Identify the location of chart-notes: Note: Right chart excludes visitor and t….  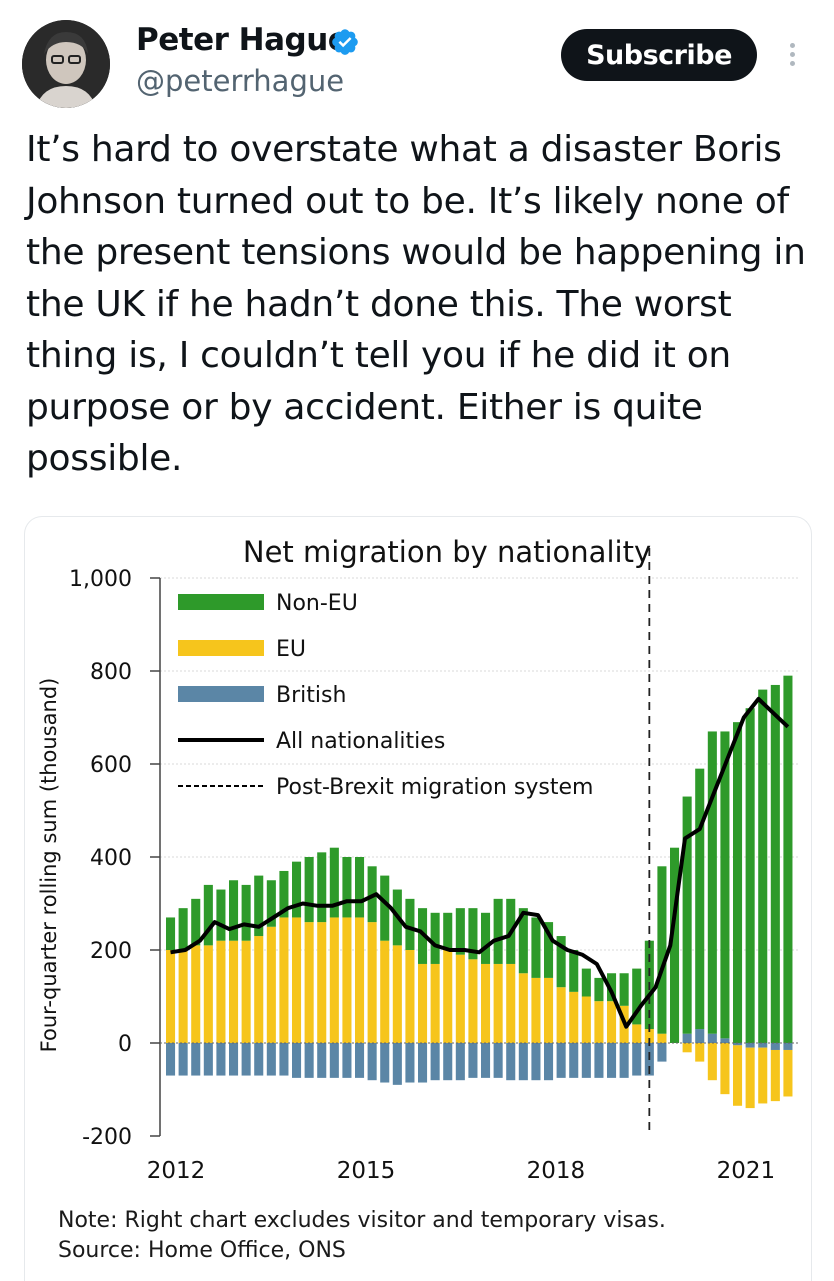
(362, 1236).